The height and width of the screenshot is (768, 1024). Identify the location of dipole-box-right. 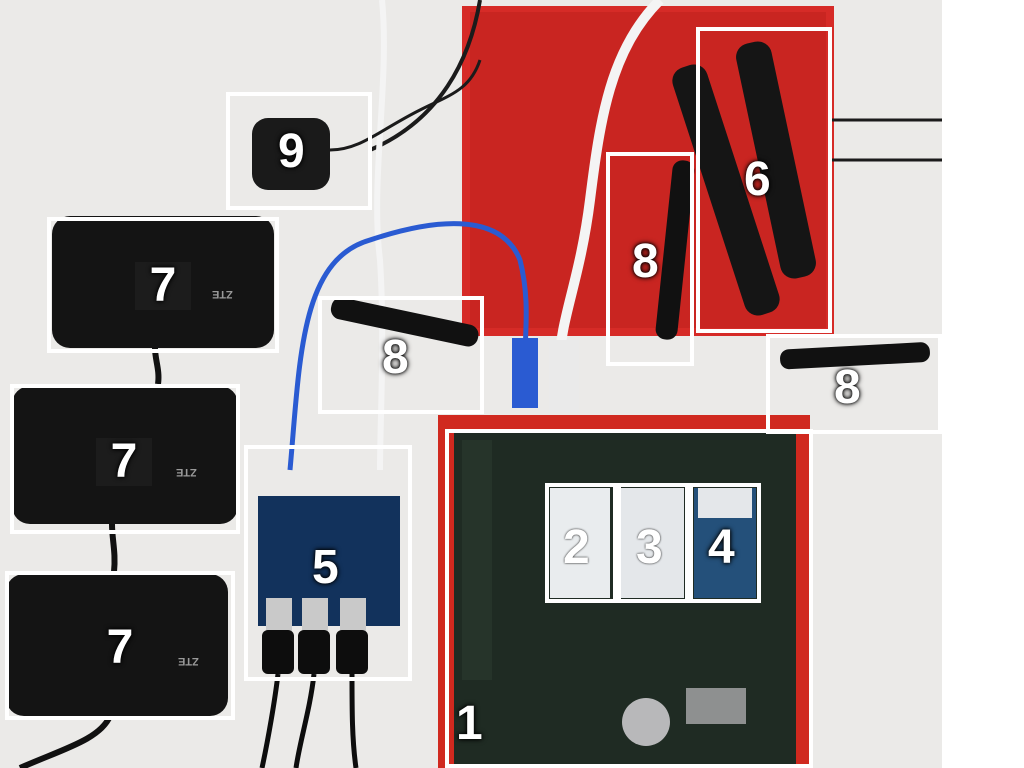
(854, 384).